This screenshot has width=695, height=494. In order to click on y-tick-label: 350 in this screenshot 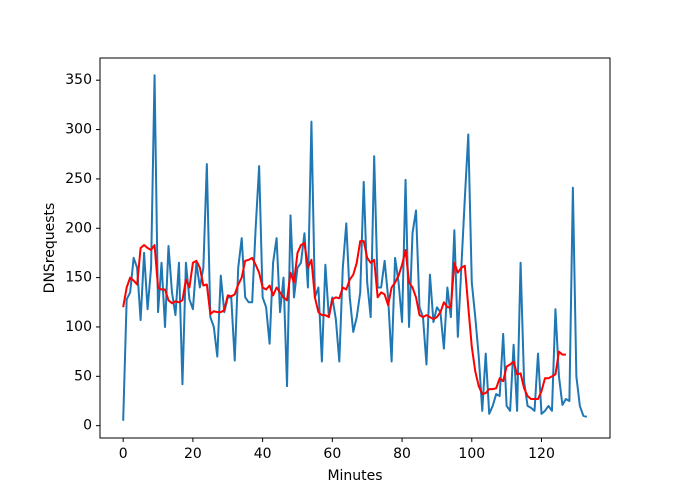, I will do `click(78, 80)`.